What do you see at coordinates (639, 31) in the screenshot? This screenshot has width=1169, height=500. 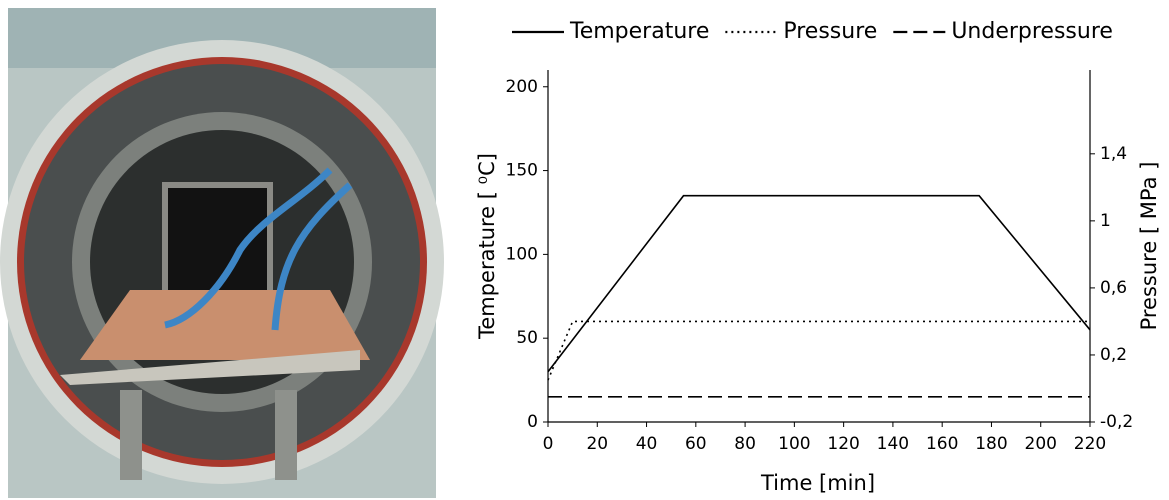 I see `legend-label: Temperature` at bounding box center [639, 31].